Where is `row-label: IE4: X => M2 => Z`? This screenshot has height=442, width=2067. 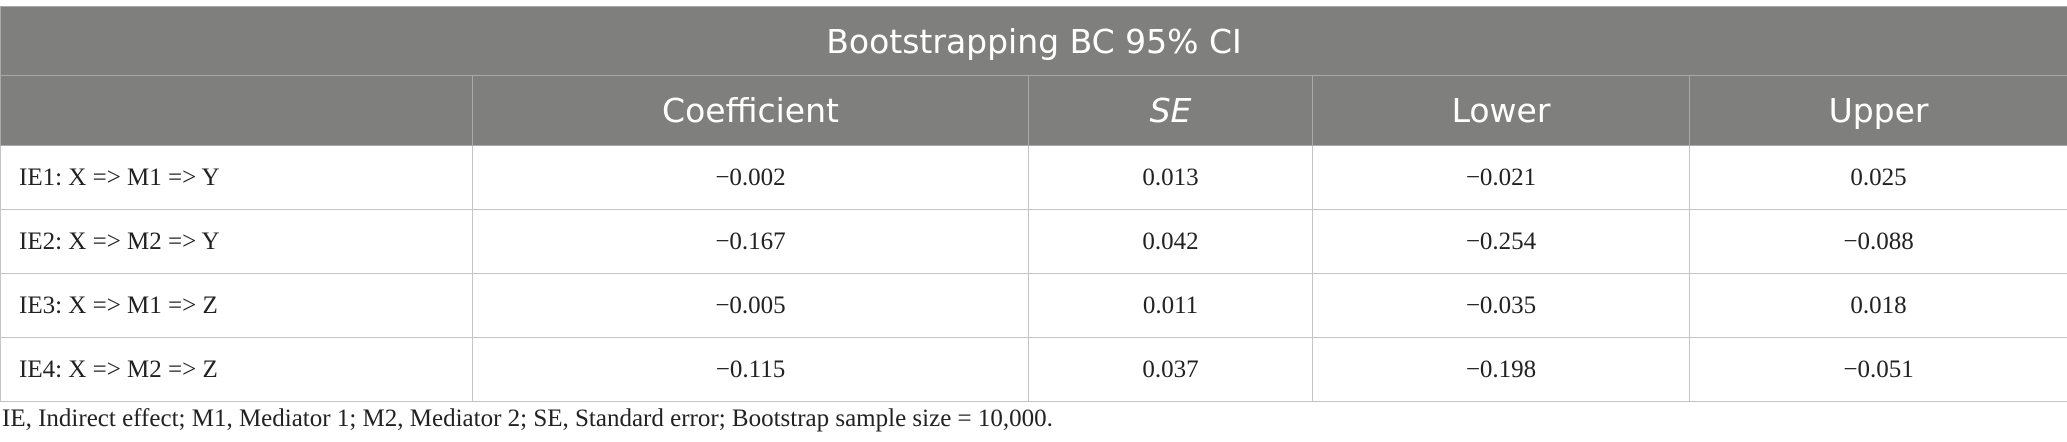
row-label: IE4: X => M2 => Z is located at coordinates (236, 369).